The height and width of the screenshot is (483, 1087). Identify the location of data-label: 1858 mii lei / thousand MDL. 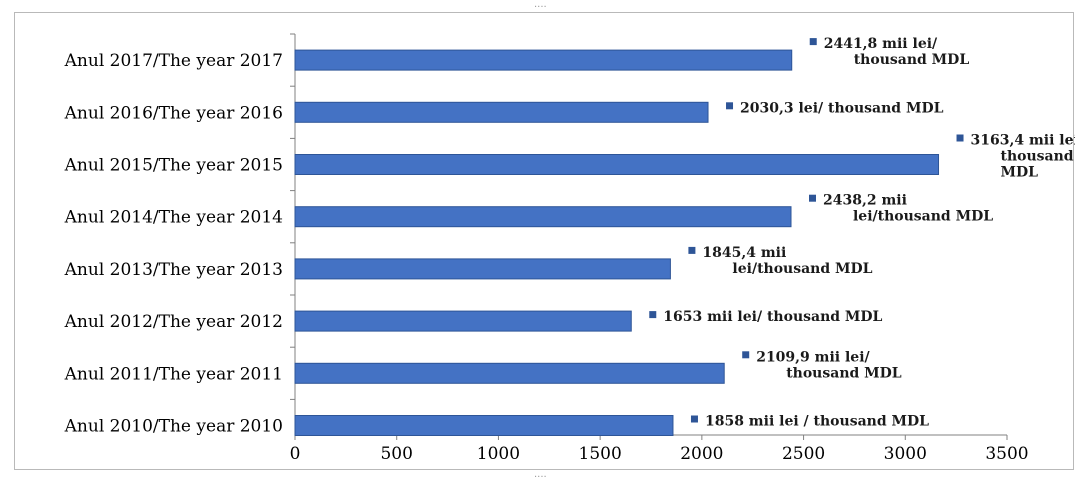
(817, 422).